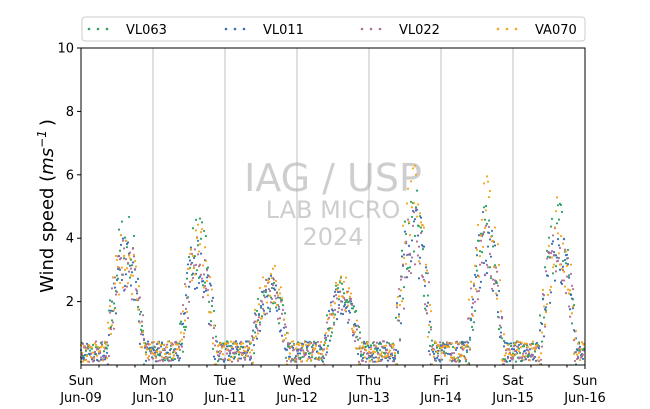 This screenshot has height=409, width=650. Describe the element at coordinates (146, 30) in the screenshot. I see `legend-label: VL063` at that location.